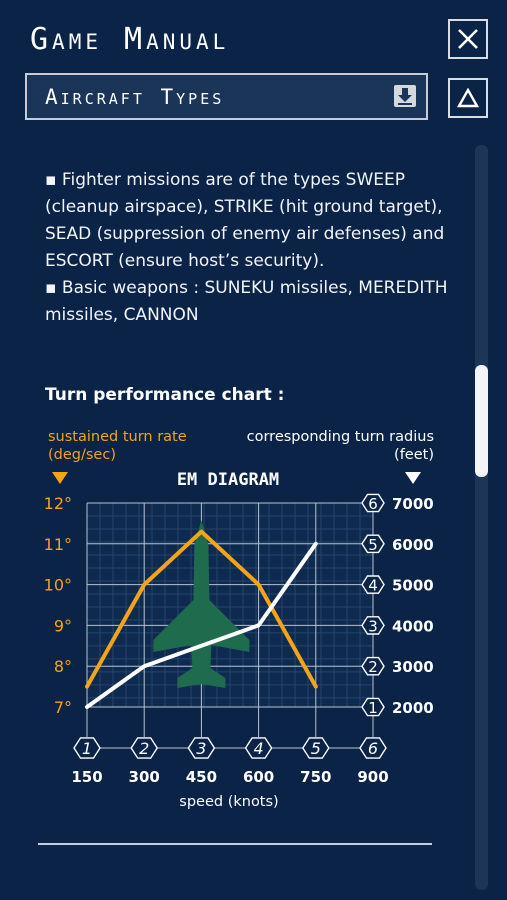  What do you see at coordinates (315, 777) in the screenshot?
I see `x-tick-label: 750` at bounding box center [315, 777].